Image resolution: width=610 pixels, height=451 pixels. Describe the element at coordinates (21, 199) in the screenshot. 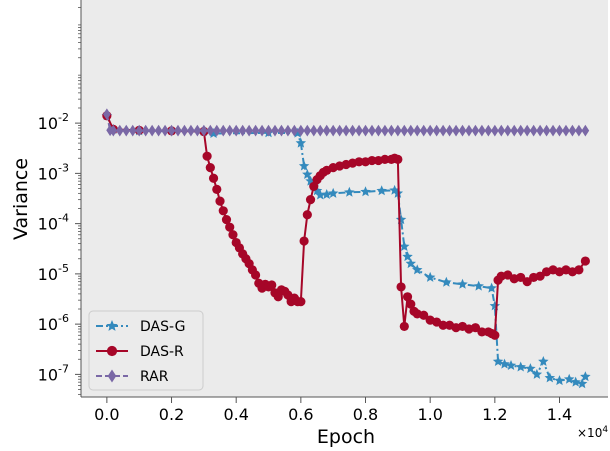

I see `y-axis-label: Variance` at that location.